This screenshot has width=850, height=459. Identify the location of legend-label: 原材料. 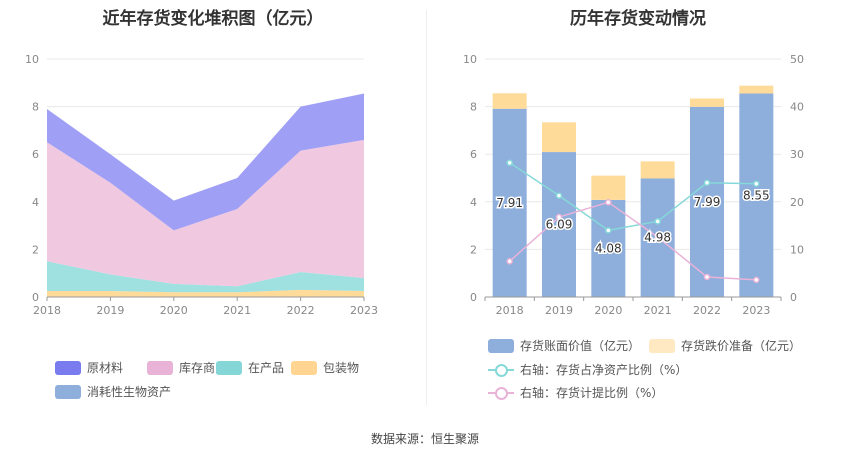
(105, 368).